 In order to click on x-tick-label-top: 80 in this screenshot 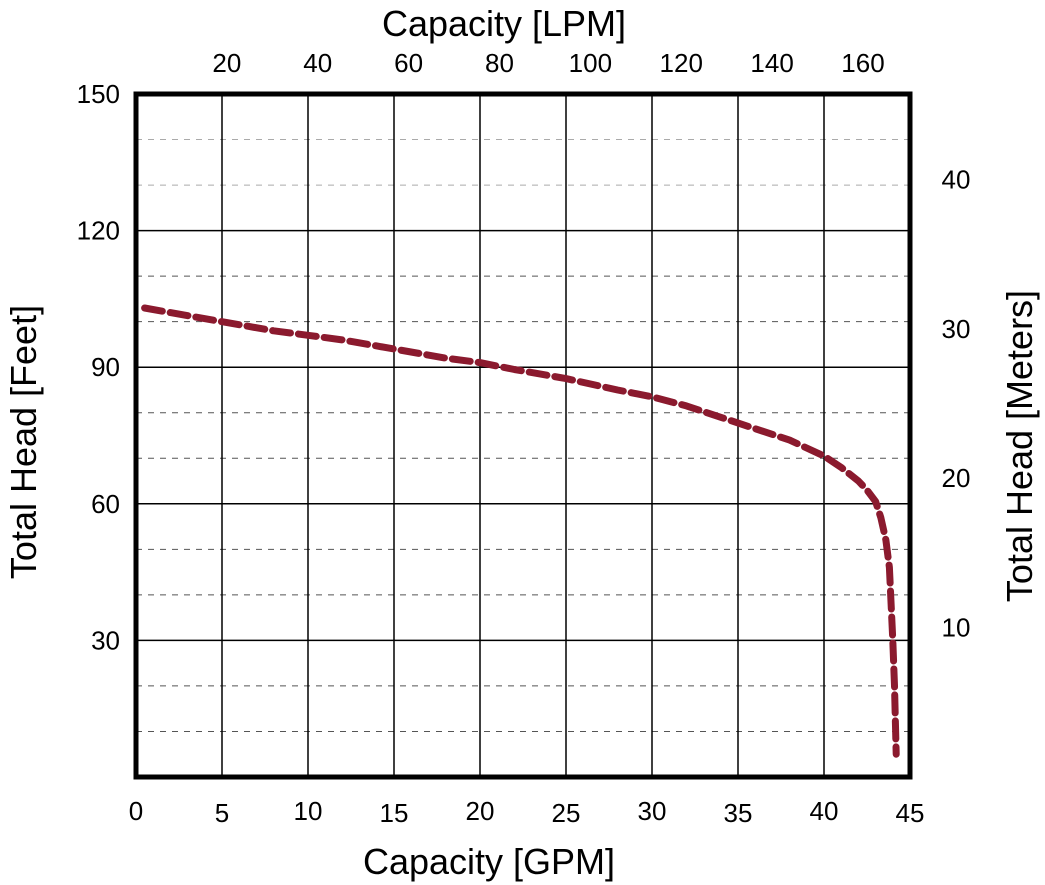, I will do `click(499, 63)`.